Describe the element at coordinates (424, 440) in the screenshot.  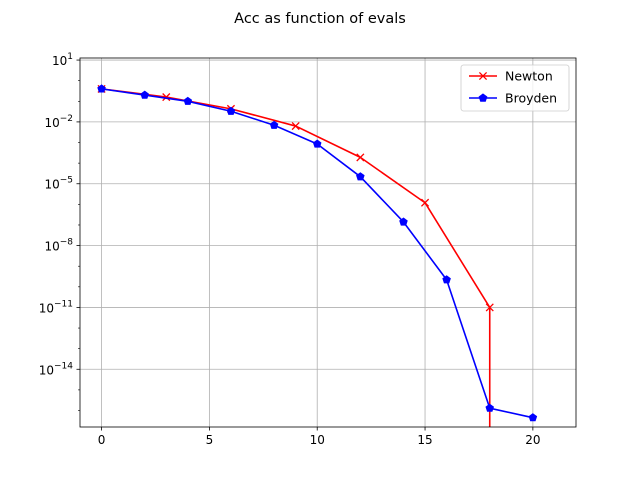
I see `x-tick-label: 15` at that location.